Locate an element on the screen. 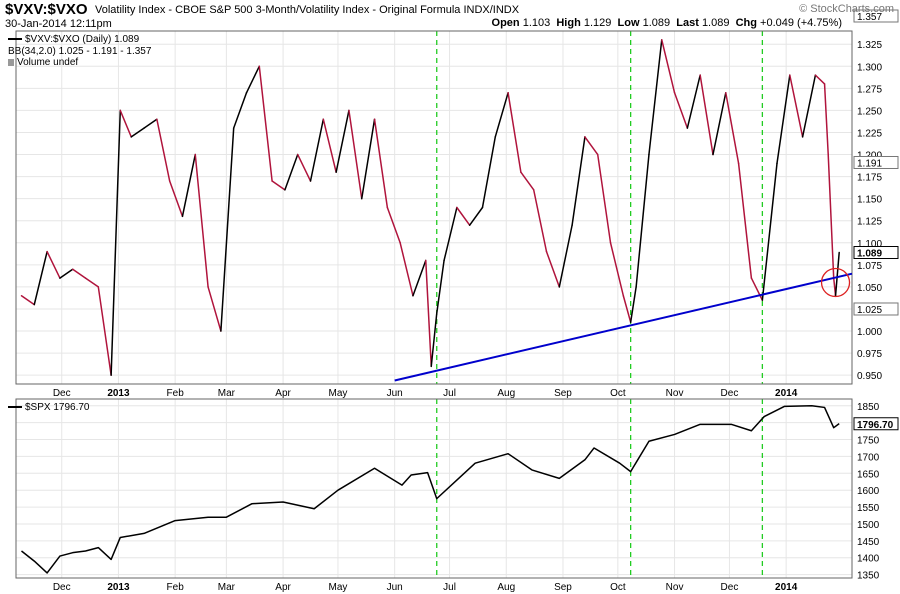 Image resolution: width=900 pixels, height=594 pixels. y-tick-label: 1.000 is located at coordinates (869, 332).